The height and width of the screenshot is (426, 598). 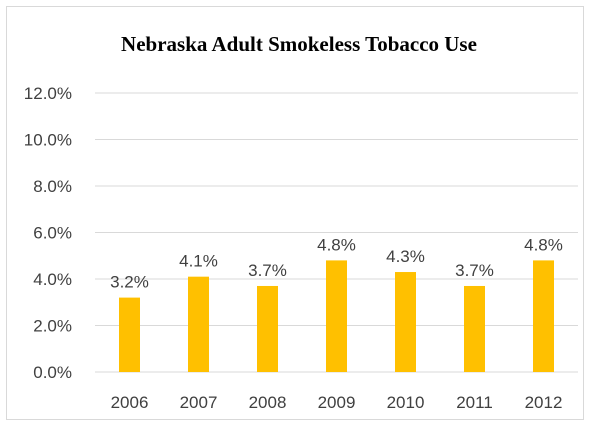 What do you see at coordinates (199, 402) in the screenshot?
I see `x-tick-label: 2007` at bounding box center [199, 402].